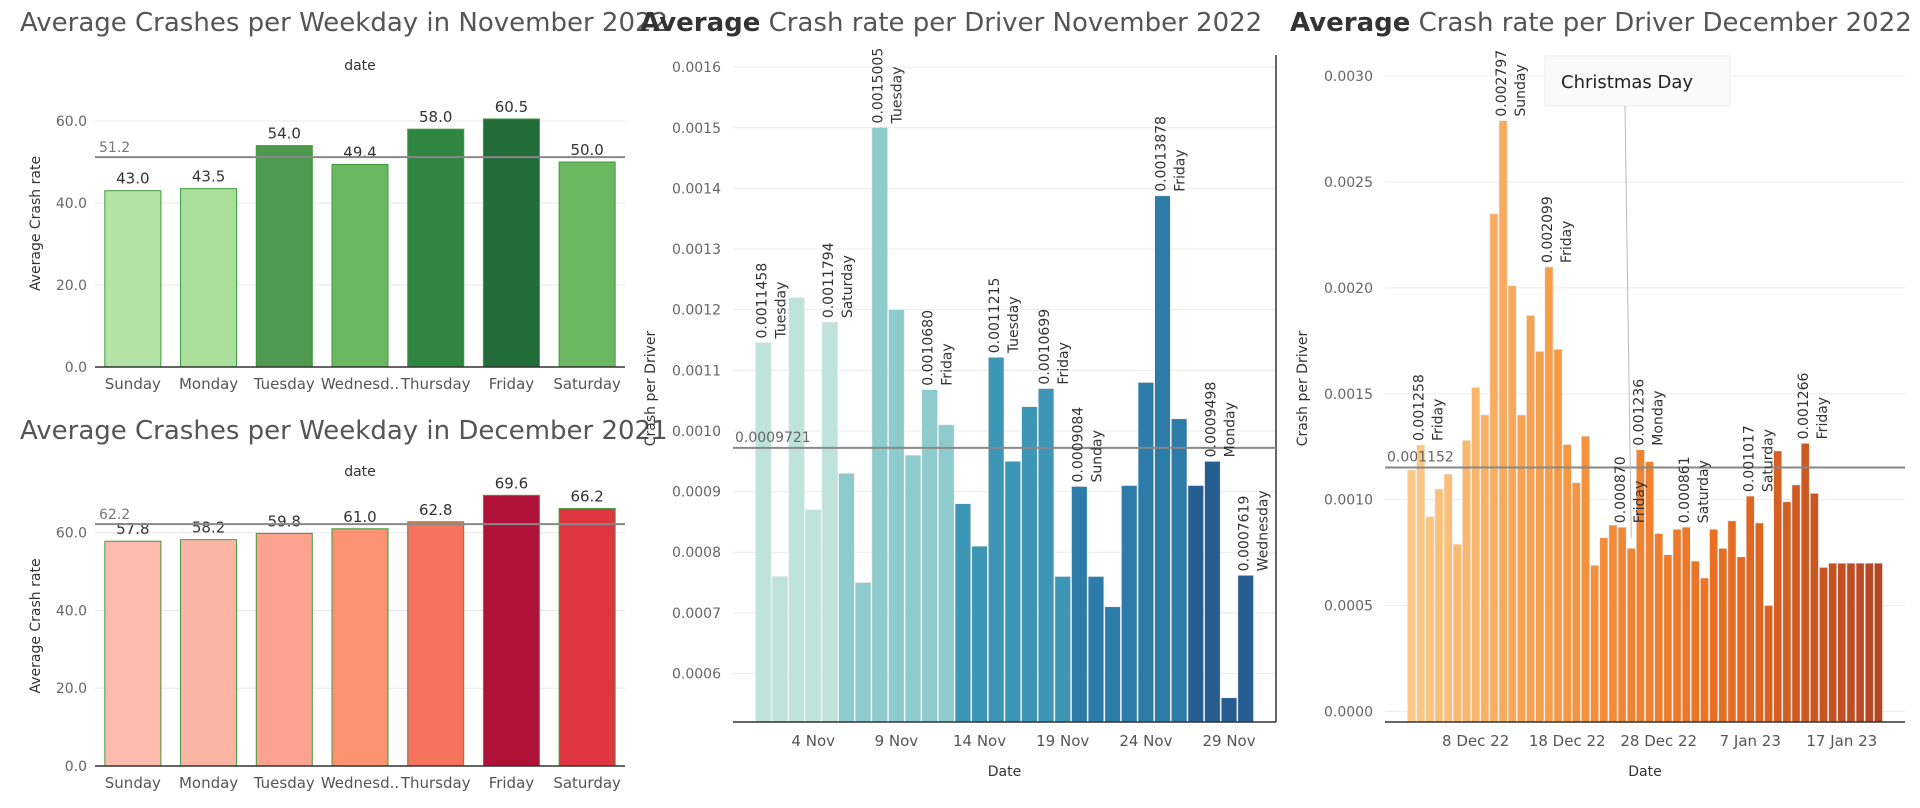 This screenshot has width=1920, height=808. Describe the element at coordinates (1804, 405) in the screenshot. I see `annotation-value: 0.001266` at that location.